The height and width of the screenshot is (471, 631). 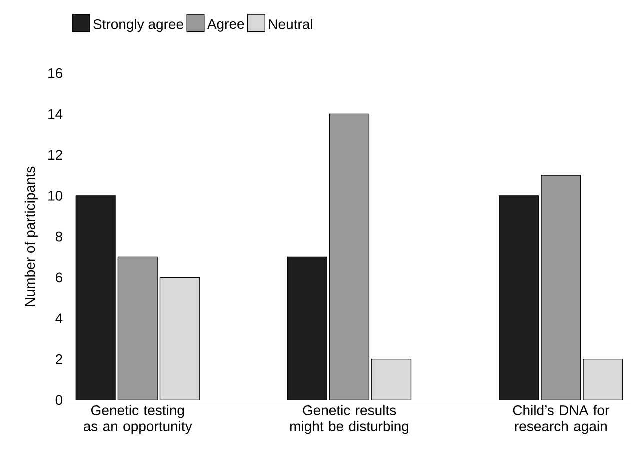 What do you see at coordinates (138, 419) in the screenshot?
I see `x-tick-label: Genetic testing as an opportunity` at bounding box center [138, 419].